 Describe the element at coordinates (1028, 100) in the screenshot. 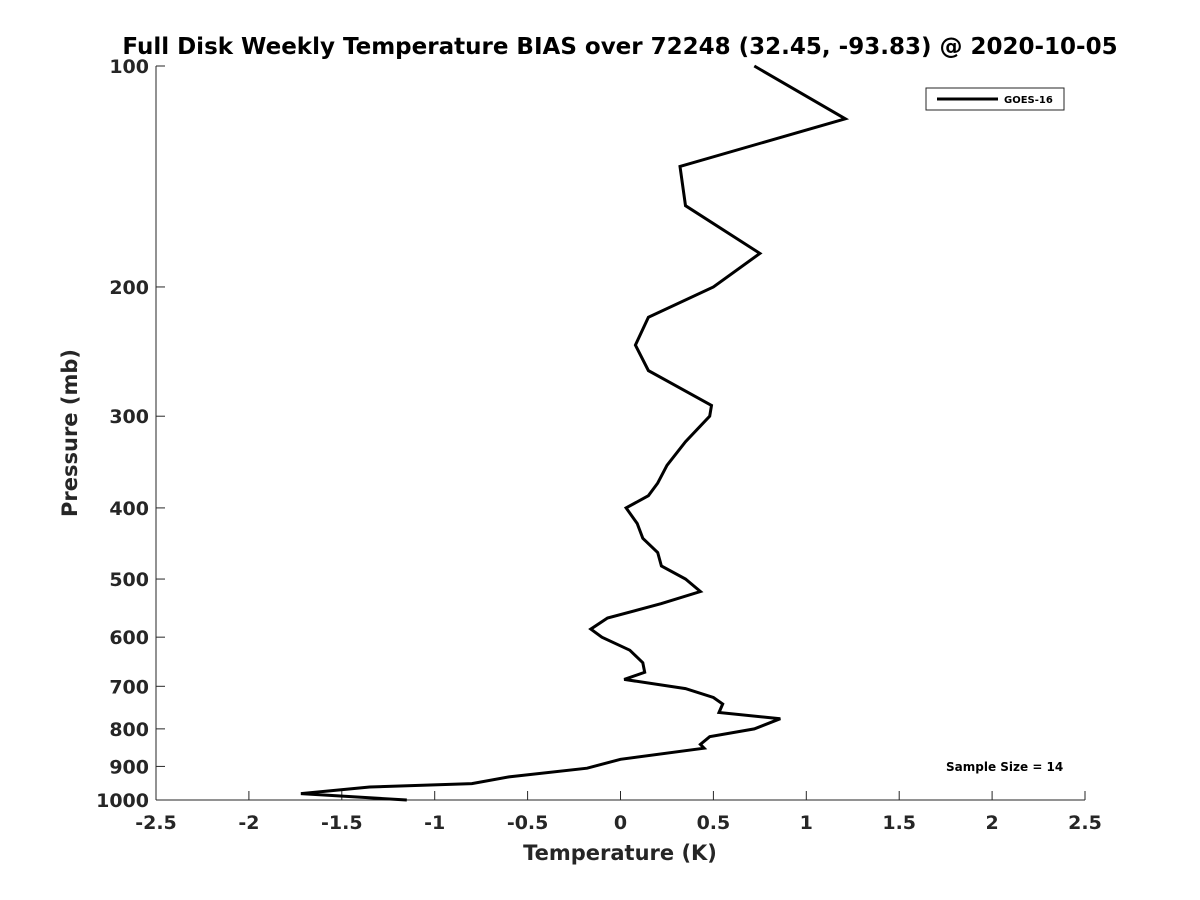

I see `legend-label-goes-16: GOES-16` at that location.